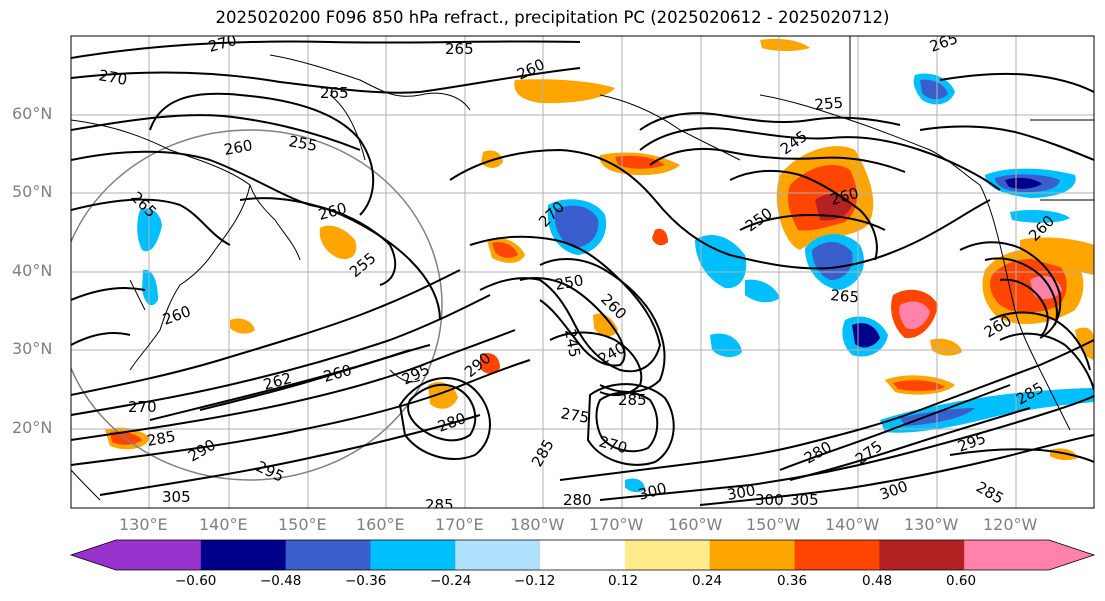  I want to click on lat-label-30n: 30°N, so click(32, 348).